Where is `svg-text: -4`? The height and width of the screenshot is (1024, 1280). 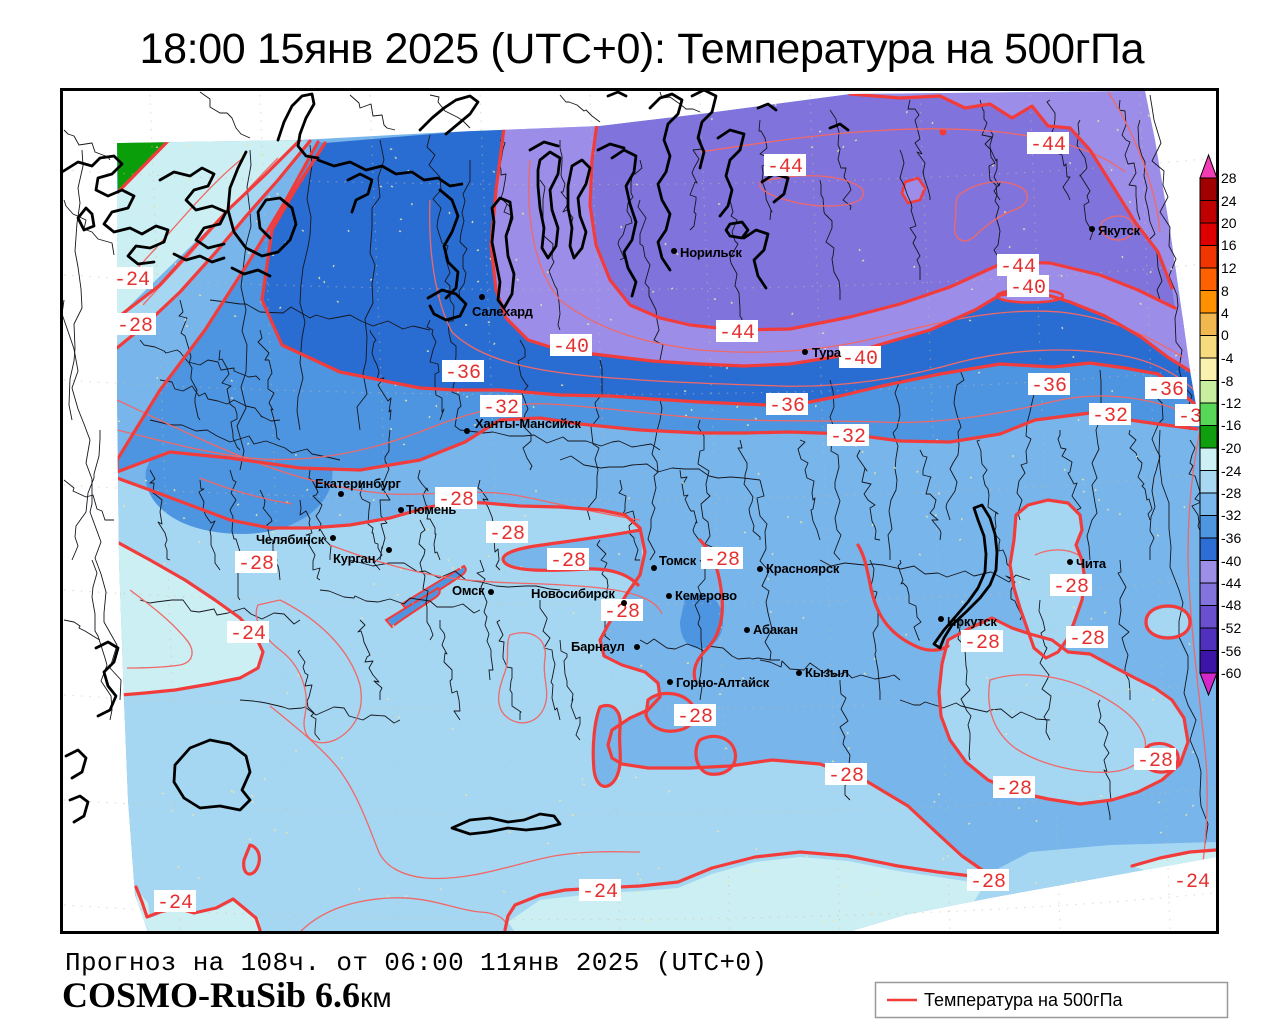
svg-text: -4 is located at coordinates (1227, 358).